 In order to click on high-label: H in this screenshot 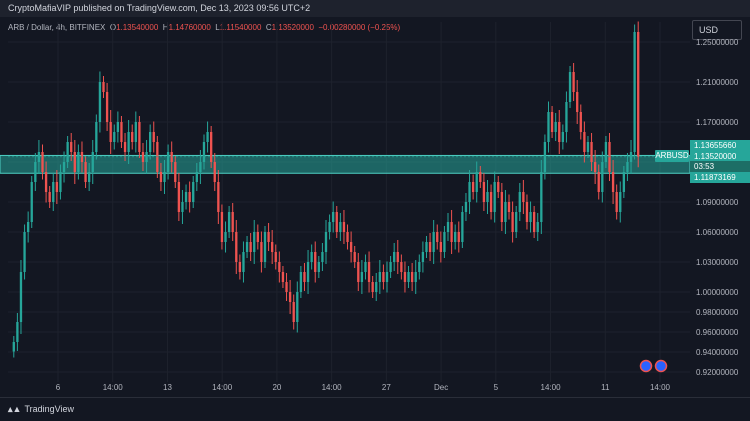, I will do `click(165, 27)`.